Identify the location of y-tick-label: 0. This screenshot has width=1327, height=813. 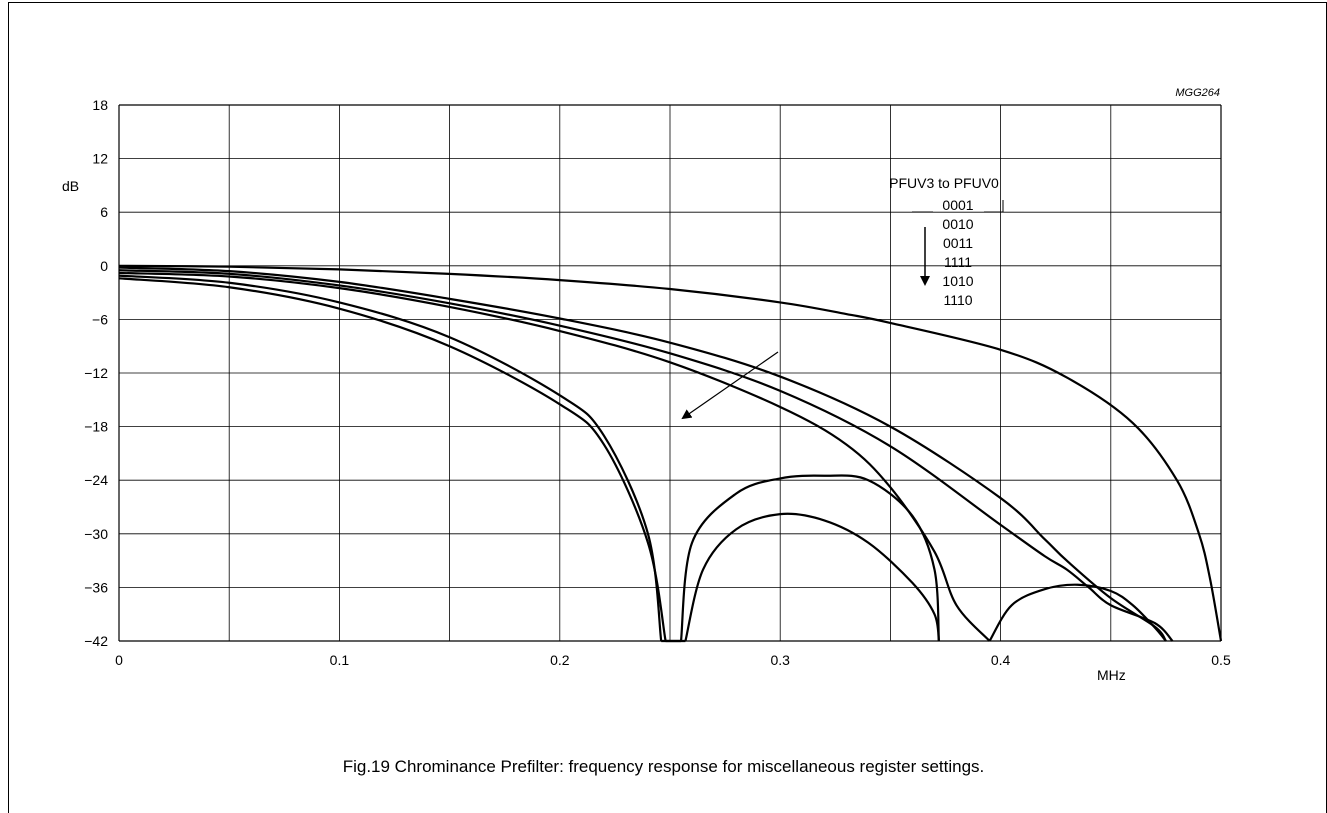
(104, 266).